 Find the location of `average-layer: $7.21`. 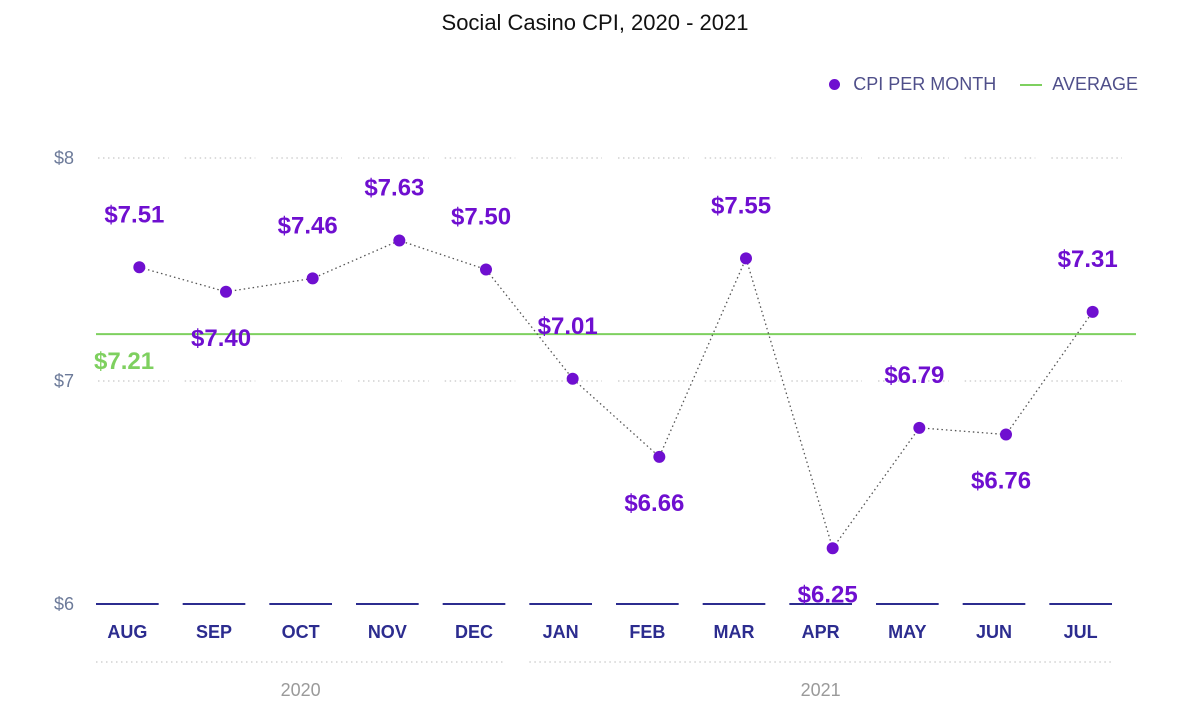

average-layer: $7.21 is located at coordinates (615, 354).